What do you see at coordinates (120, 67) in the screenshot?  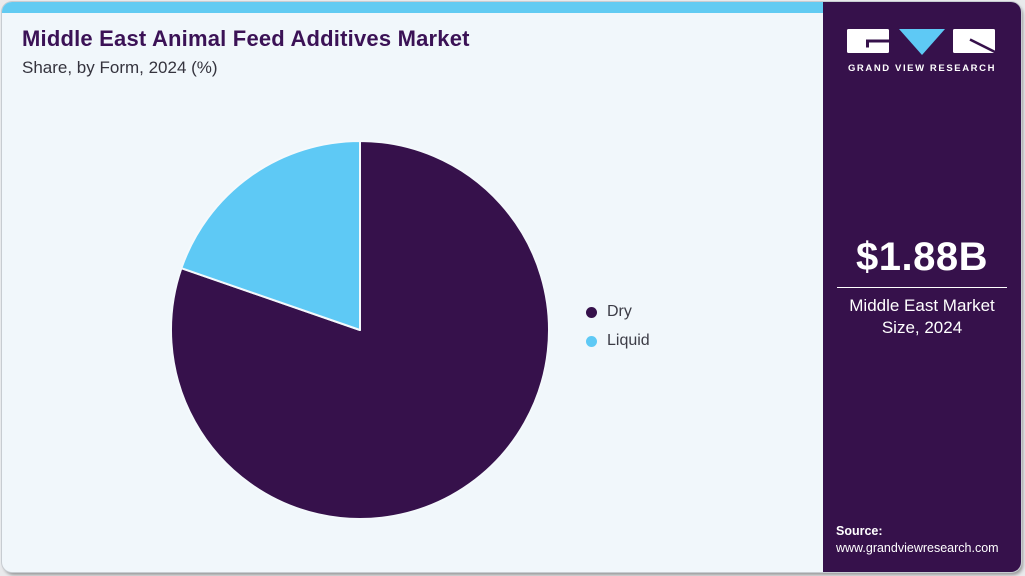 I see `page-subtitle: Share, by Form, 2024 (%)` at bounding box center [120, 67].